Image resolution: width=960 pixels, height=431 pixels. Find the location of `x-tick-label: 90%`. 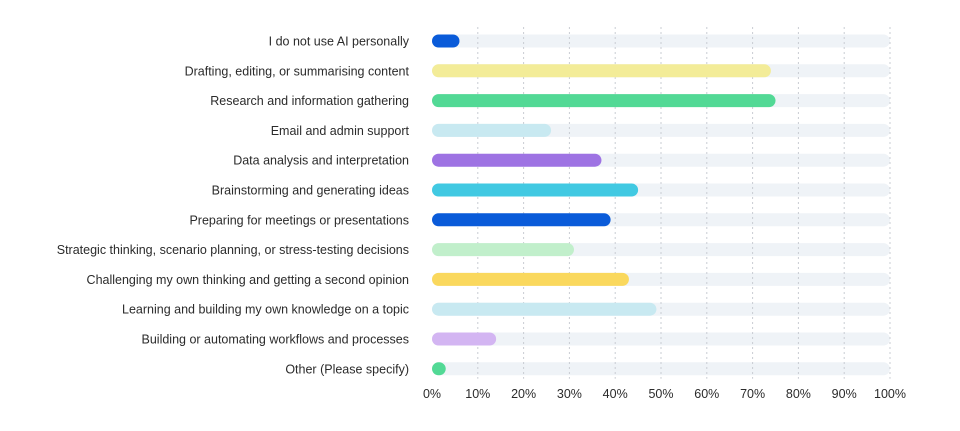

x-tick-label: 90% is located at coordinates (844, 394).